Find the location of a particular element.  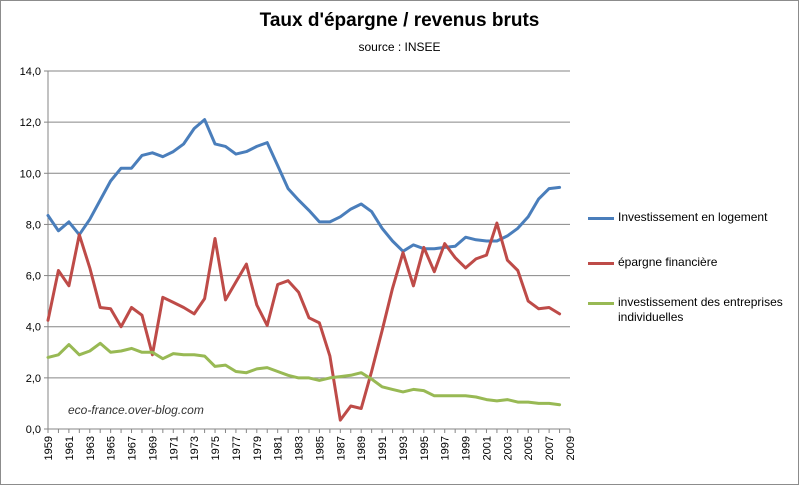

x-tick-label: 2003 is located at coordinates (508, 448).